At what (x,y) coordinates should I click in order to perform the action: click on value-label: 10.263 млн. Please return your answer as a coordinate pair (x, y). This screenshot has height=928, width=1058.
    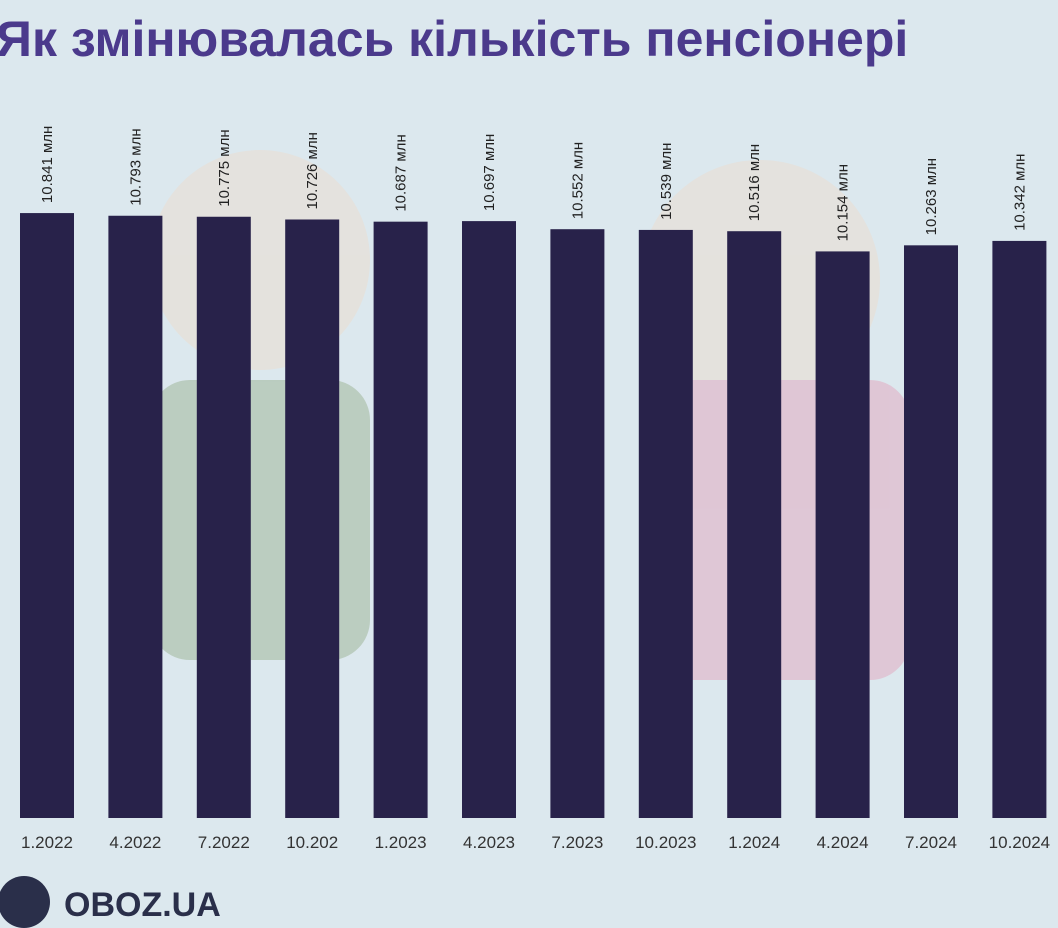
    Looking at the image, I should click on (931, 196).